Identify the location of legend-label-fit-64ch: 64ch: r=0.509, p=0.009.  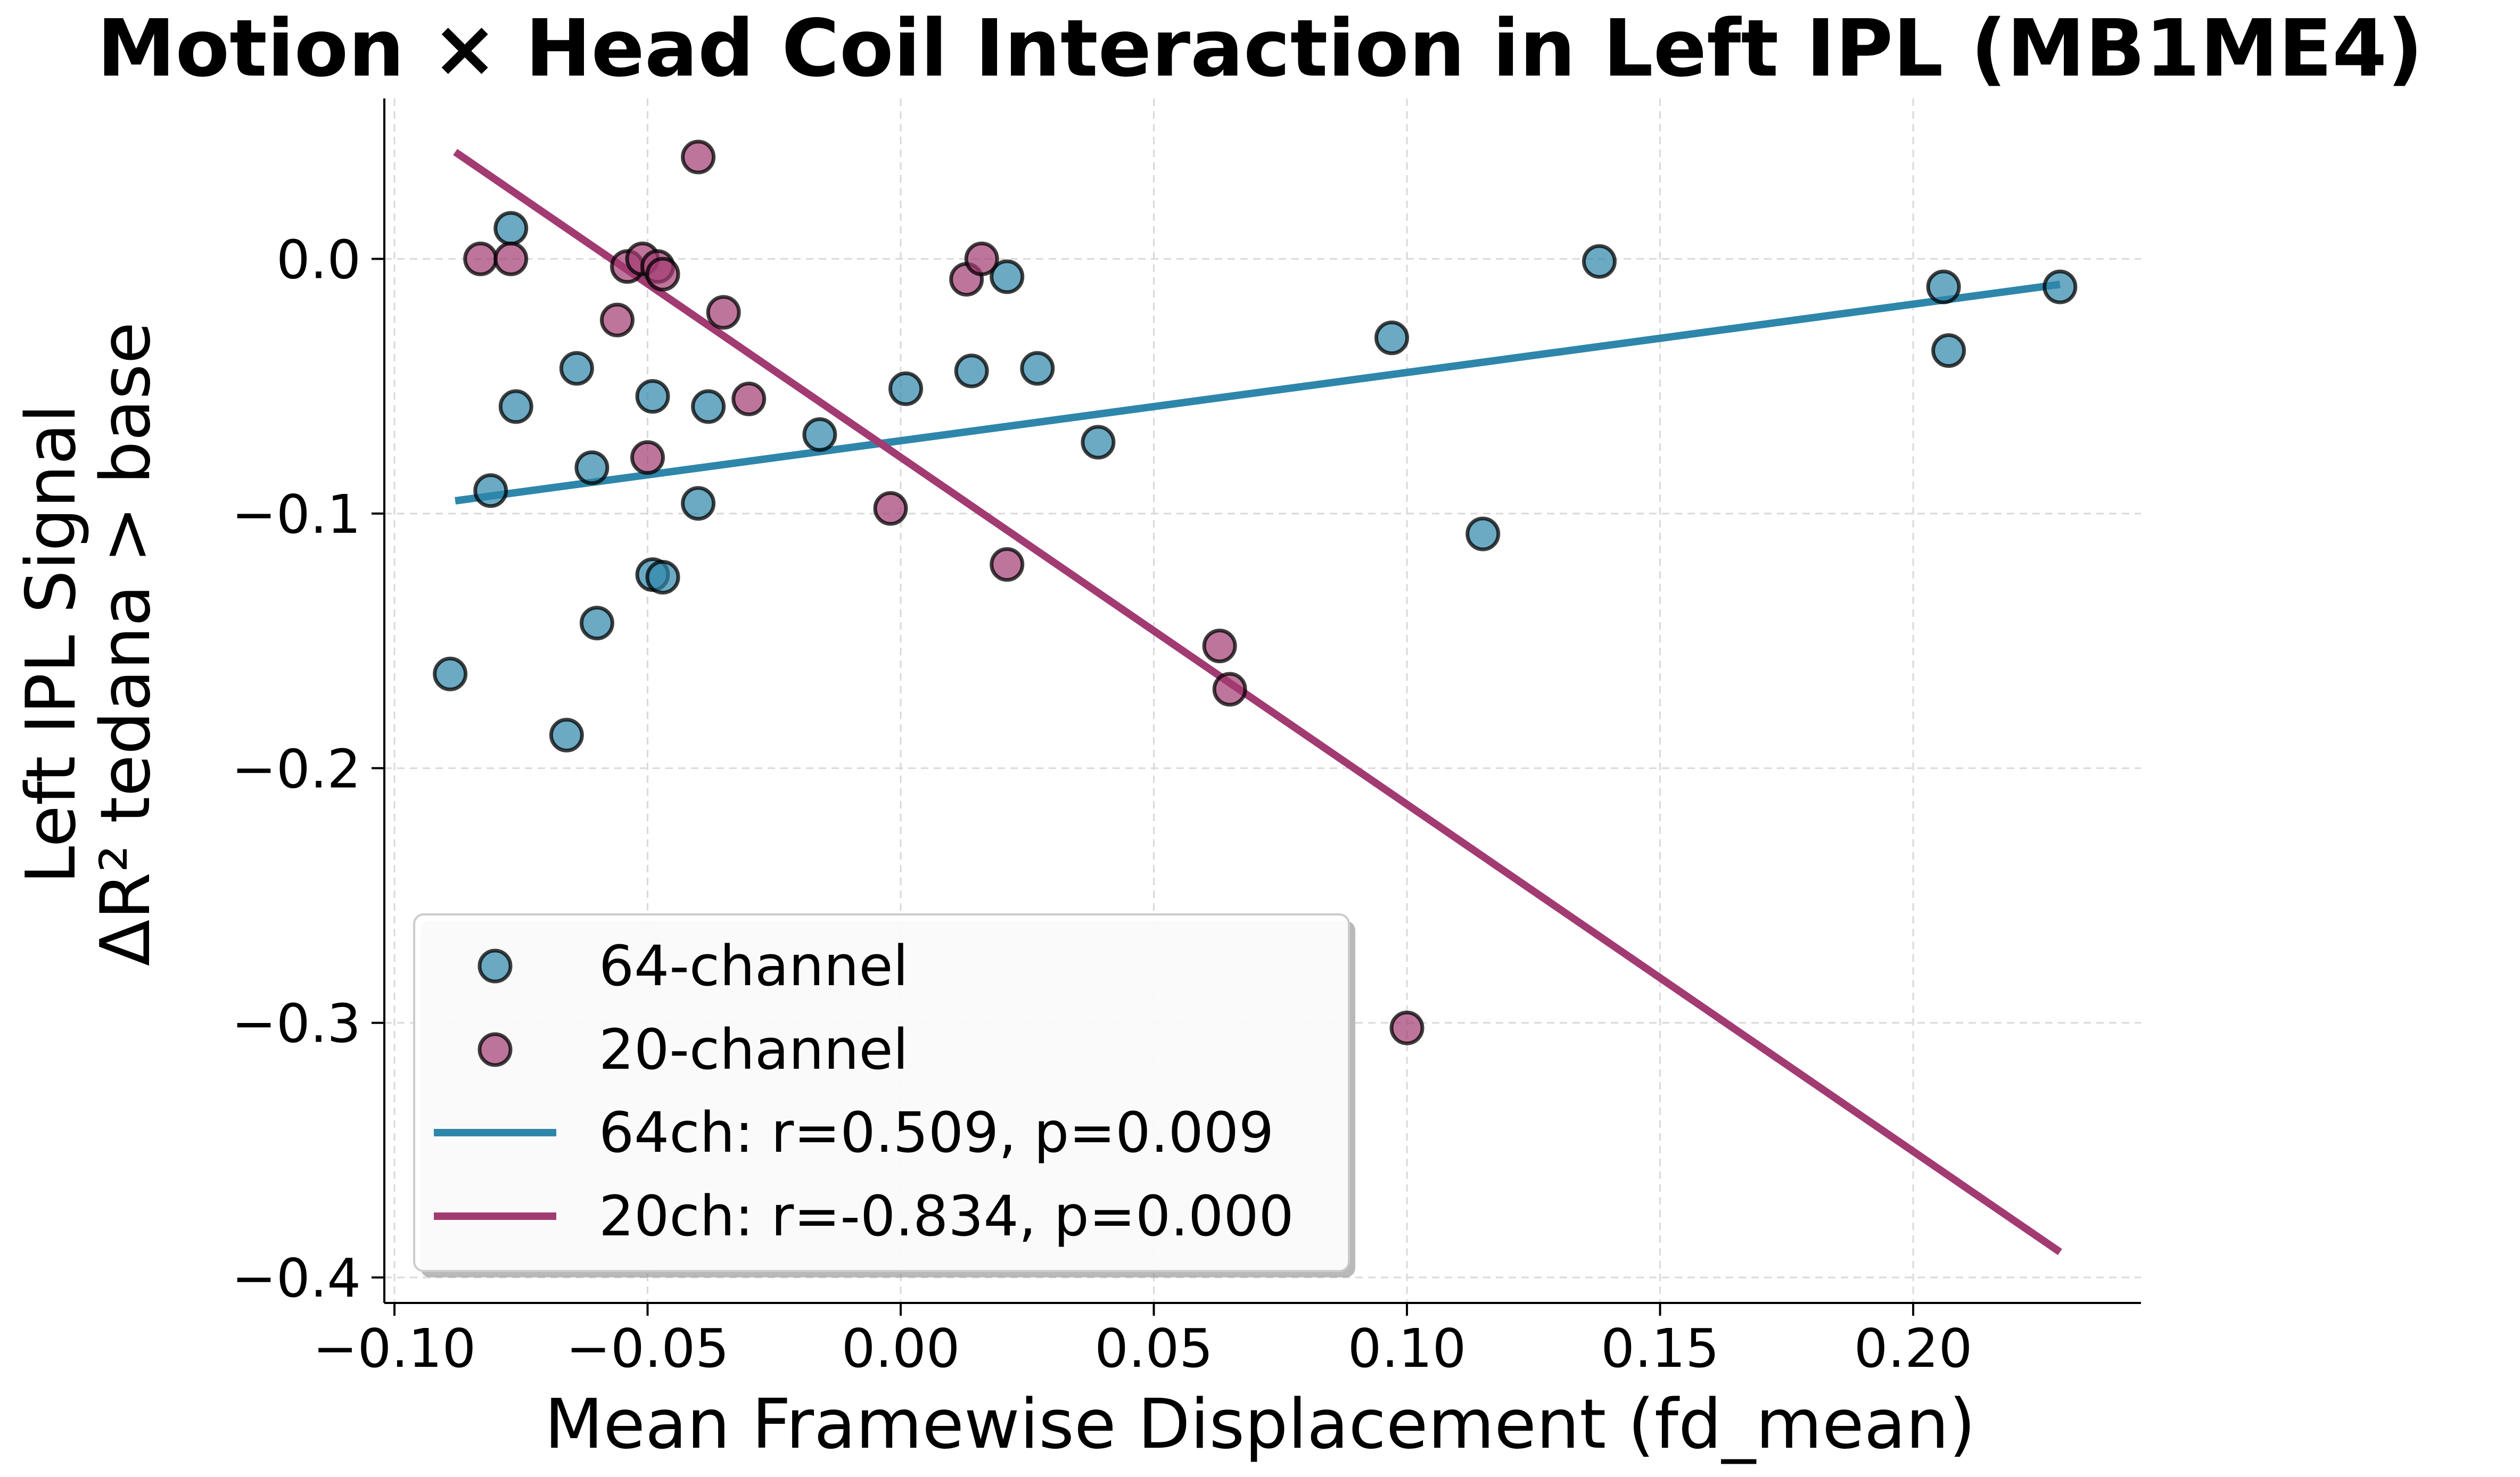
(936, 1132).